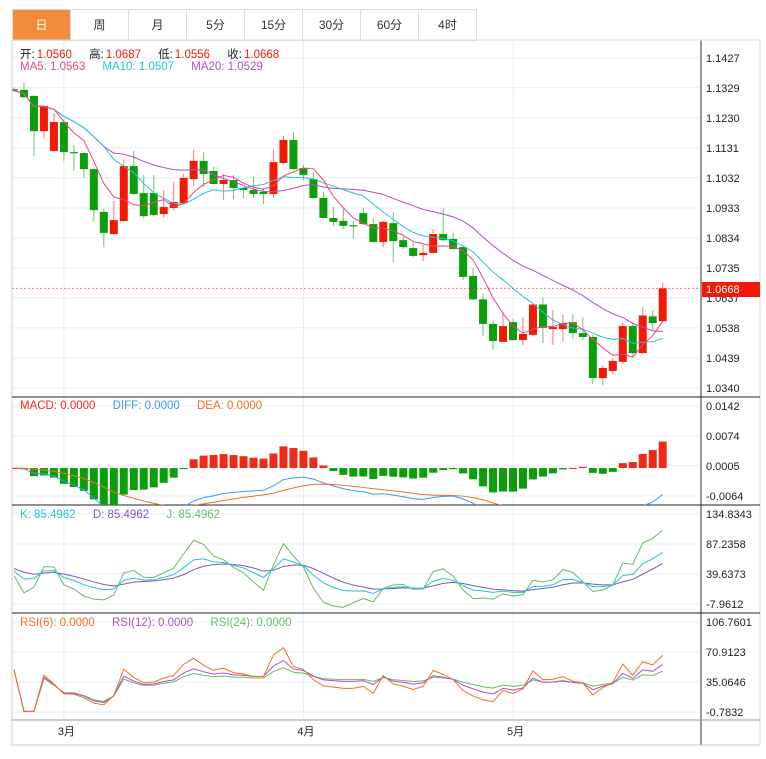  What do you see at coordinates (338, 689) in the screenshot?
I see `rsi24-line` at bounding box center [338, 689].